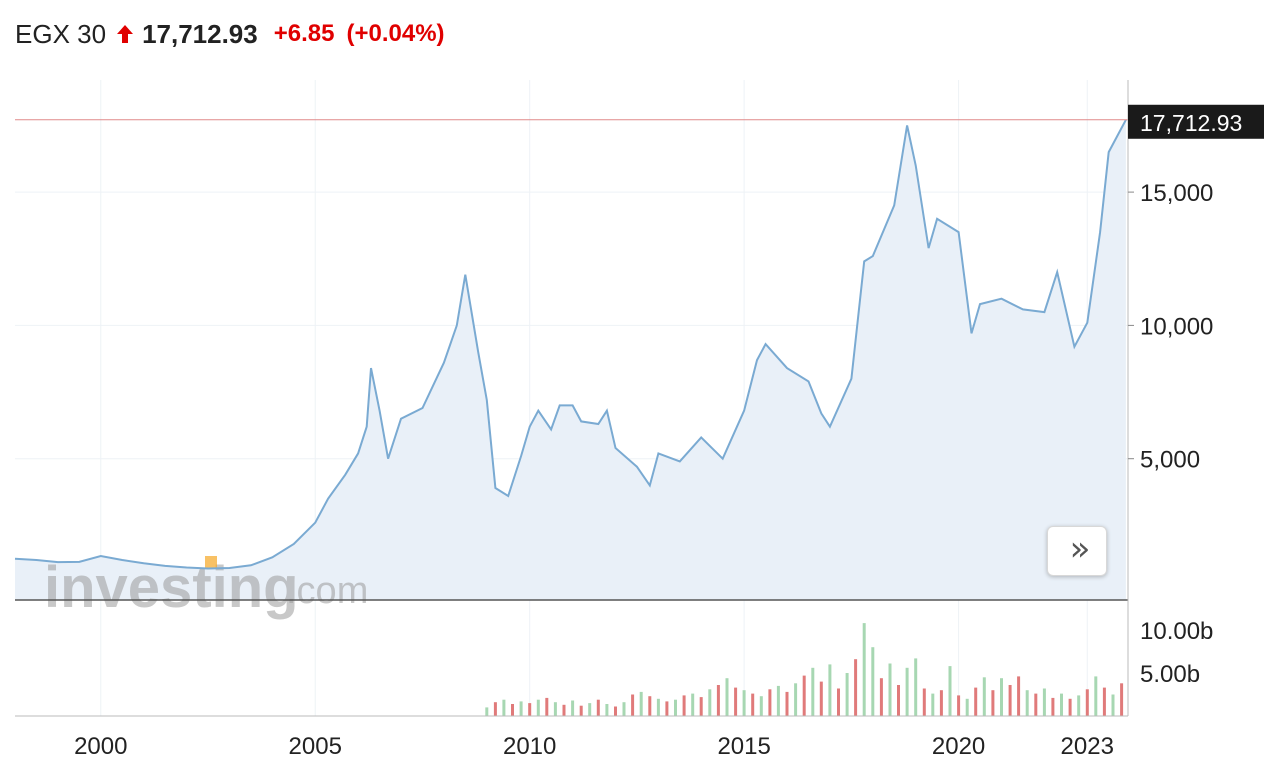  I want to click on price-change: +6.85, so click(304, 33).